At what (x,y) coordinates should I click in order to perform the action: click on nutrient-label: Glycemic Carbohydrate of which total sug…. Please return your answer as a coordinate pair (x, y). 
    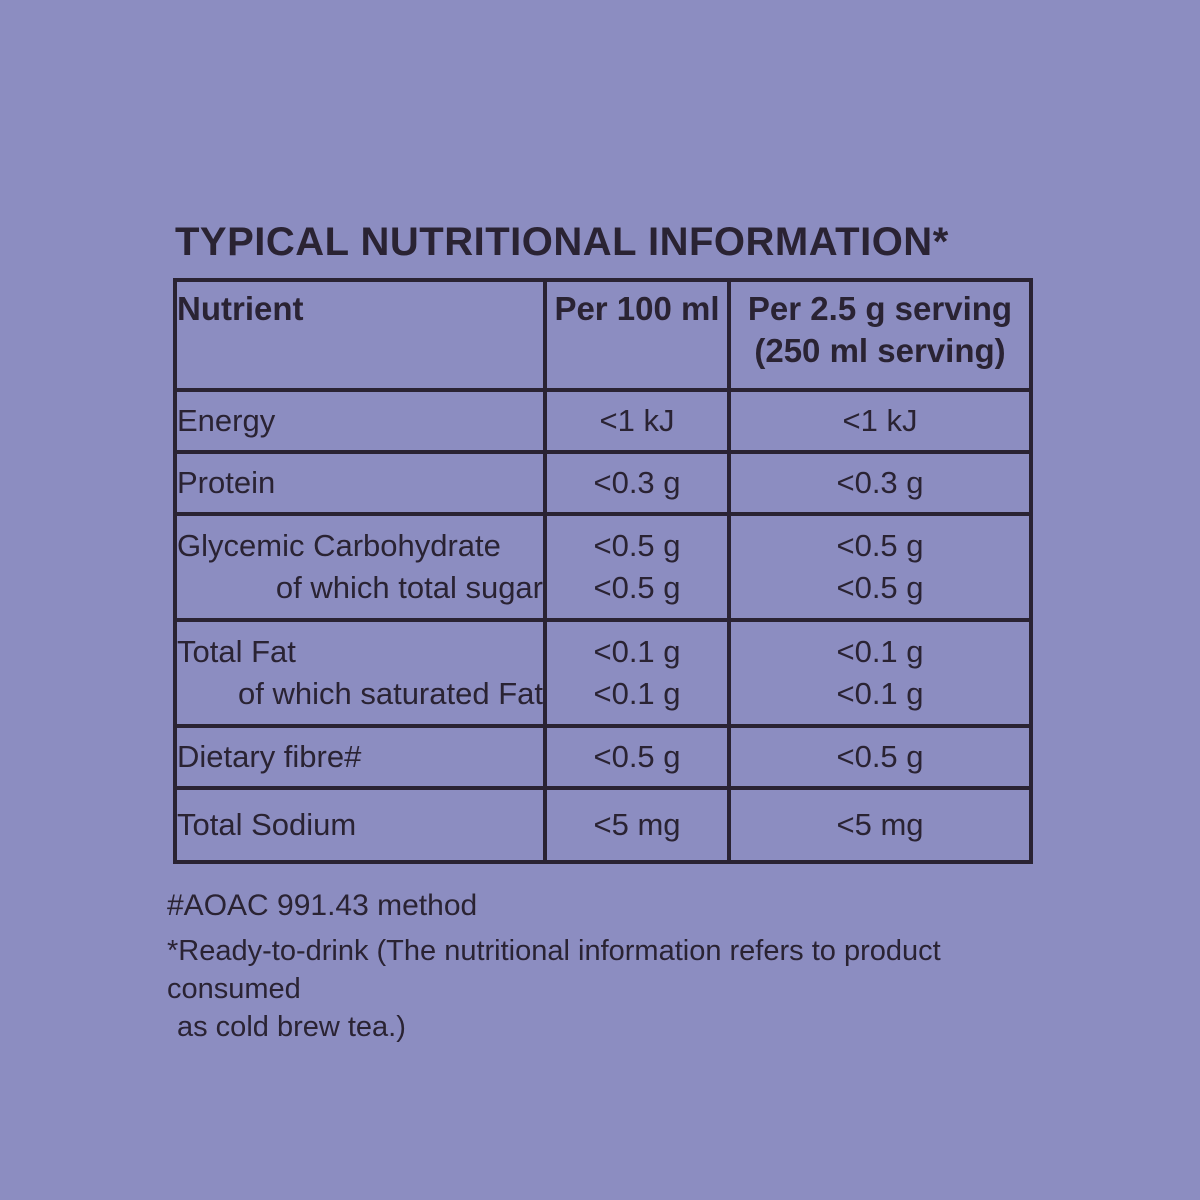
    Looking at the image, I should click on (360, 567).